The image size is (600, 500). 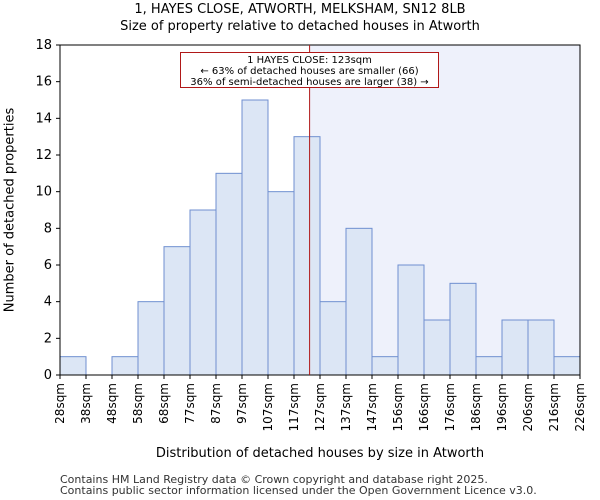 I want to click on x-tick-label-38sqm: 38sqm, so click(x=86, y=403).